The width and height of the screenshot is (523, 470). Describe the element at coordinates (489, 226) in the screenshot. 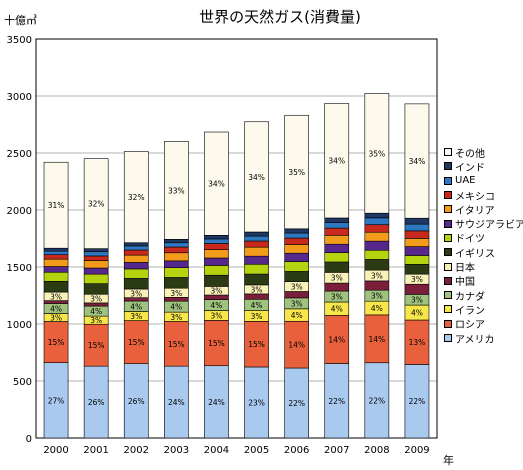

I see `legend-label: サウジアラビア` at that location.